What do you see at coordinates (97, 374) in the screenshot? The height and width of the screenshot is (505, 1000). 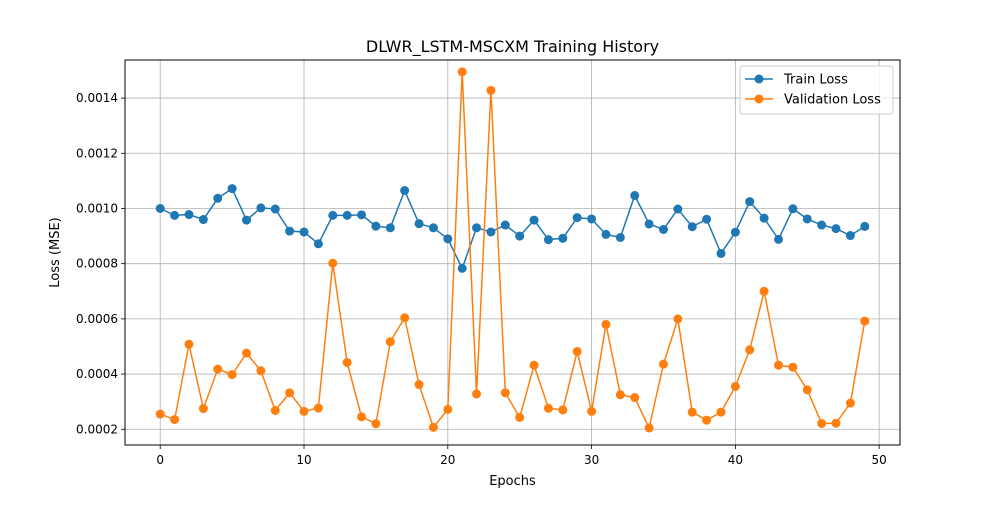 I see `y-tick-label: 0.0004` at bounding box center [97, 374].